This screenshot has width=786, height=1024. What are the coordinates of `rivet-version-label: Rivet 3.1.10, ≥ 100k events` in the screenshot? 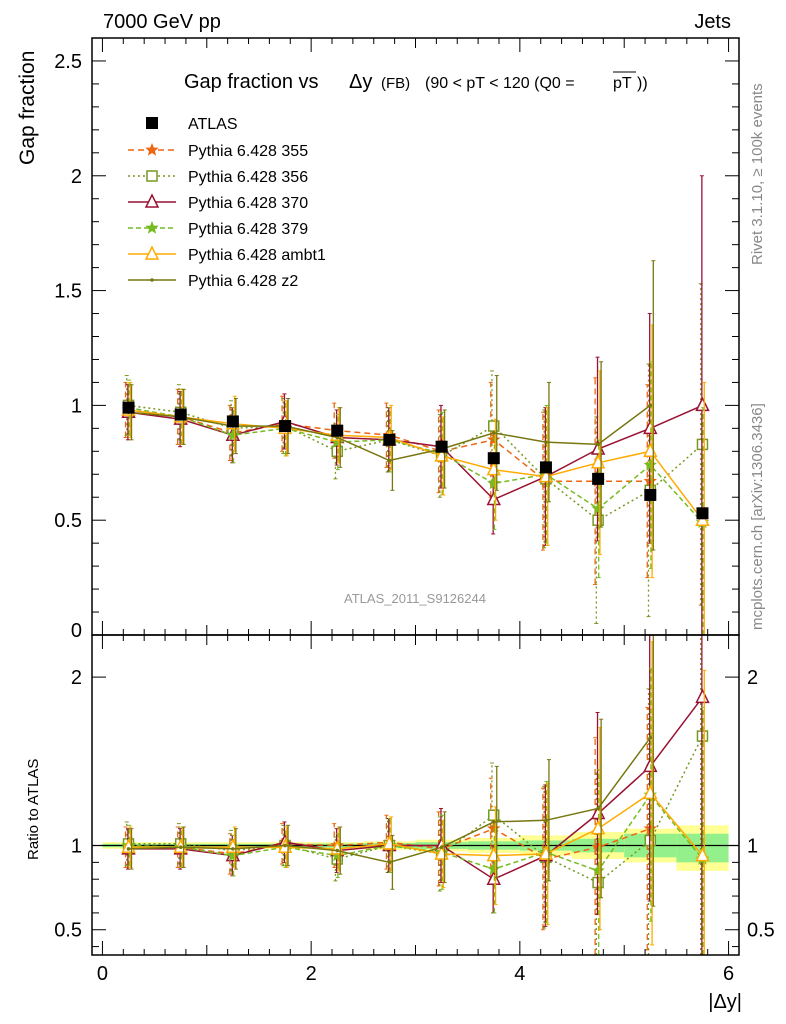 It's located at (757, 174).